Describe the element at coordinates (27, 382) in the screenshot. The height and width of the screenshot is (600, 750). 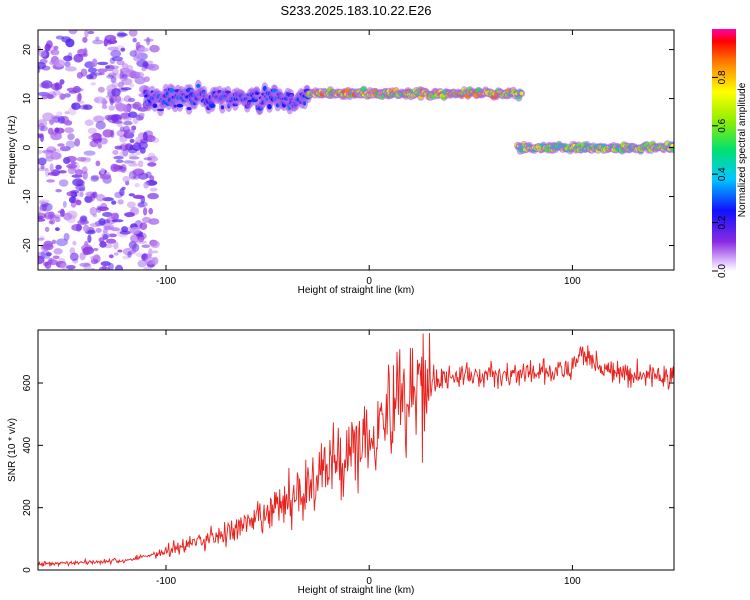
I see `y-tick-label: 600` at that location.